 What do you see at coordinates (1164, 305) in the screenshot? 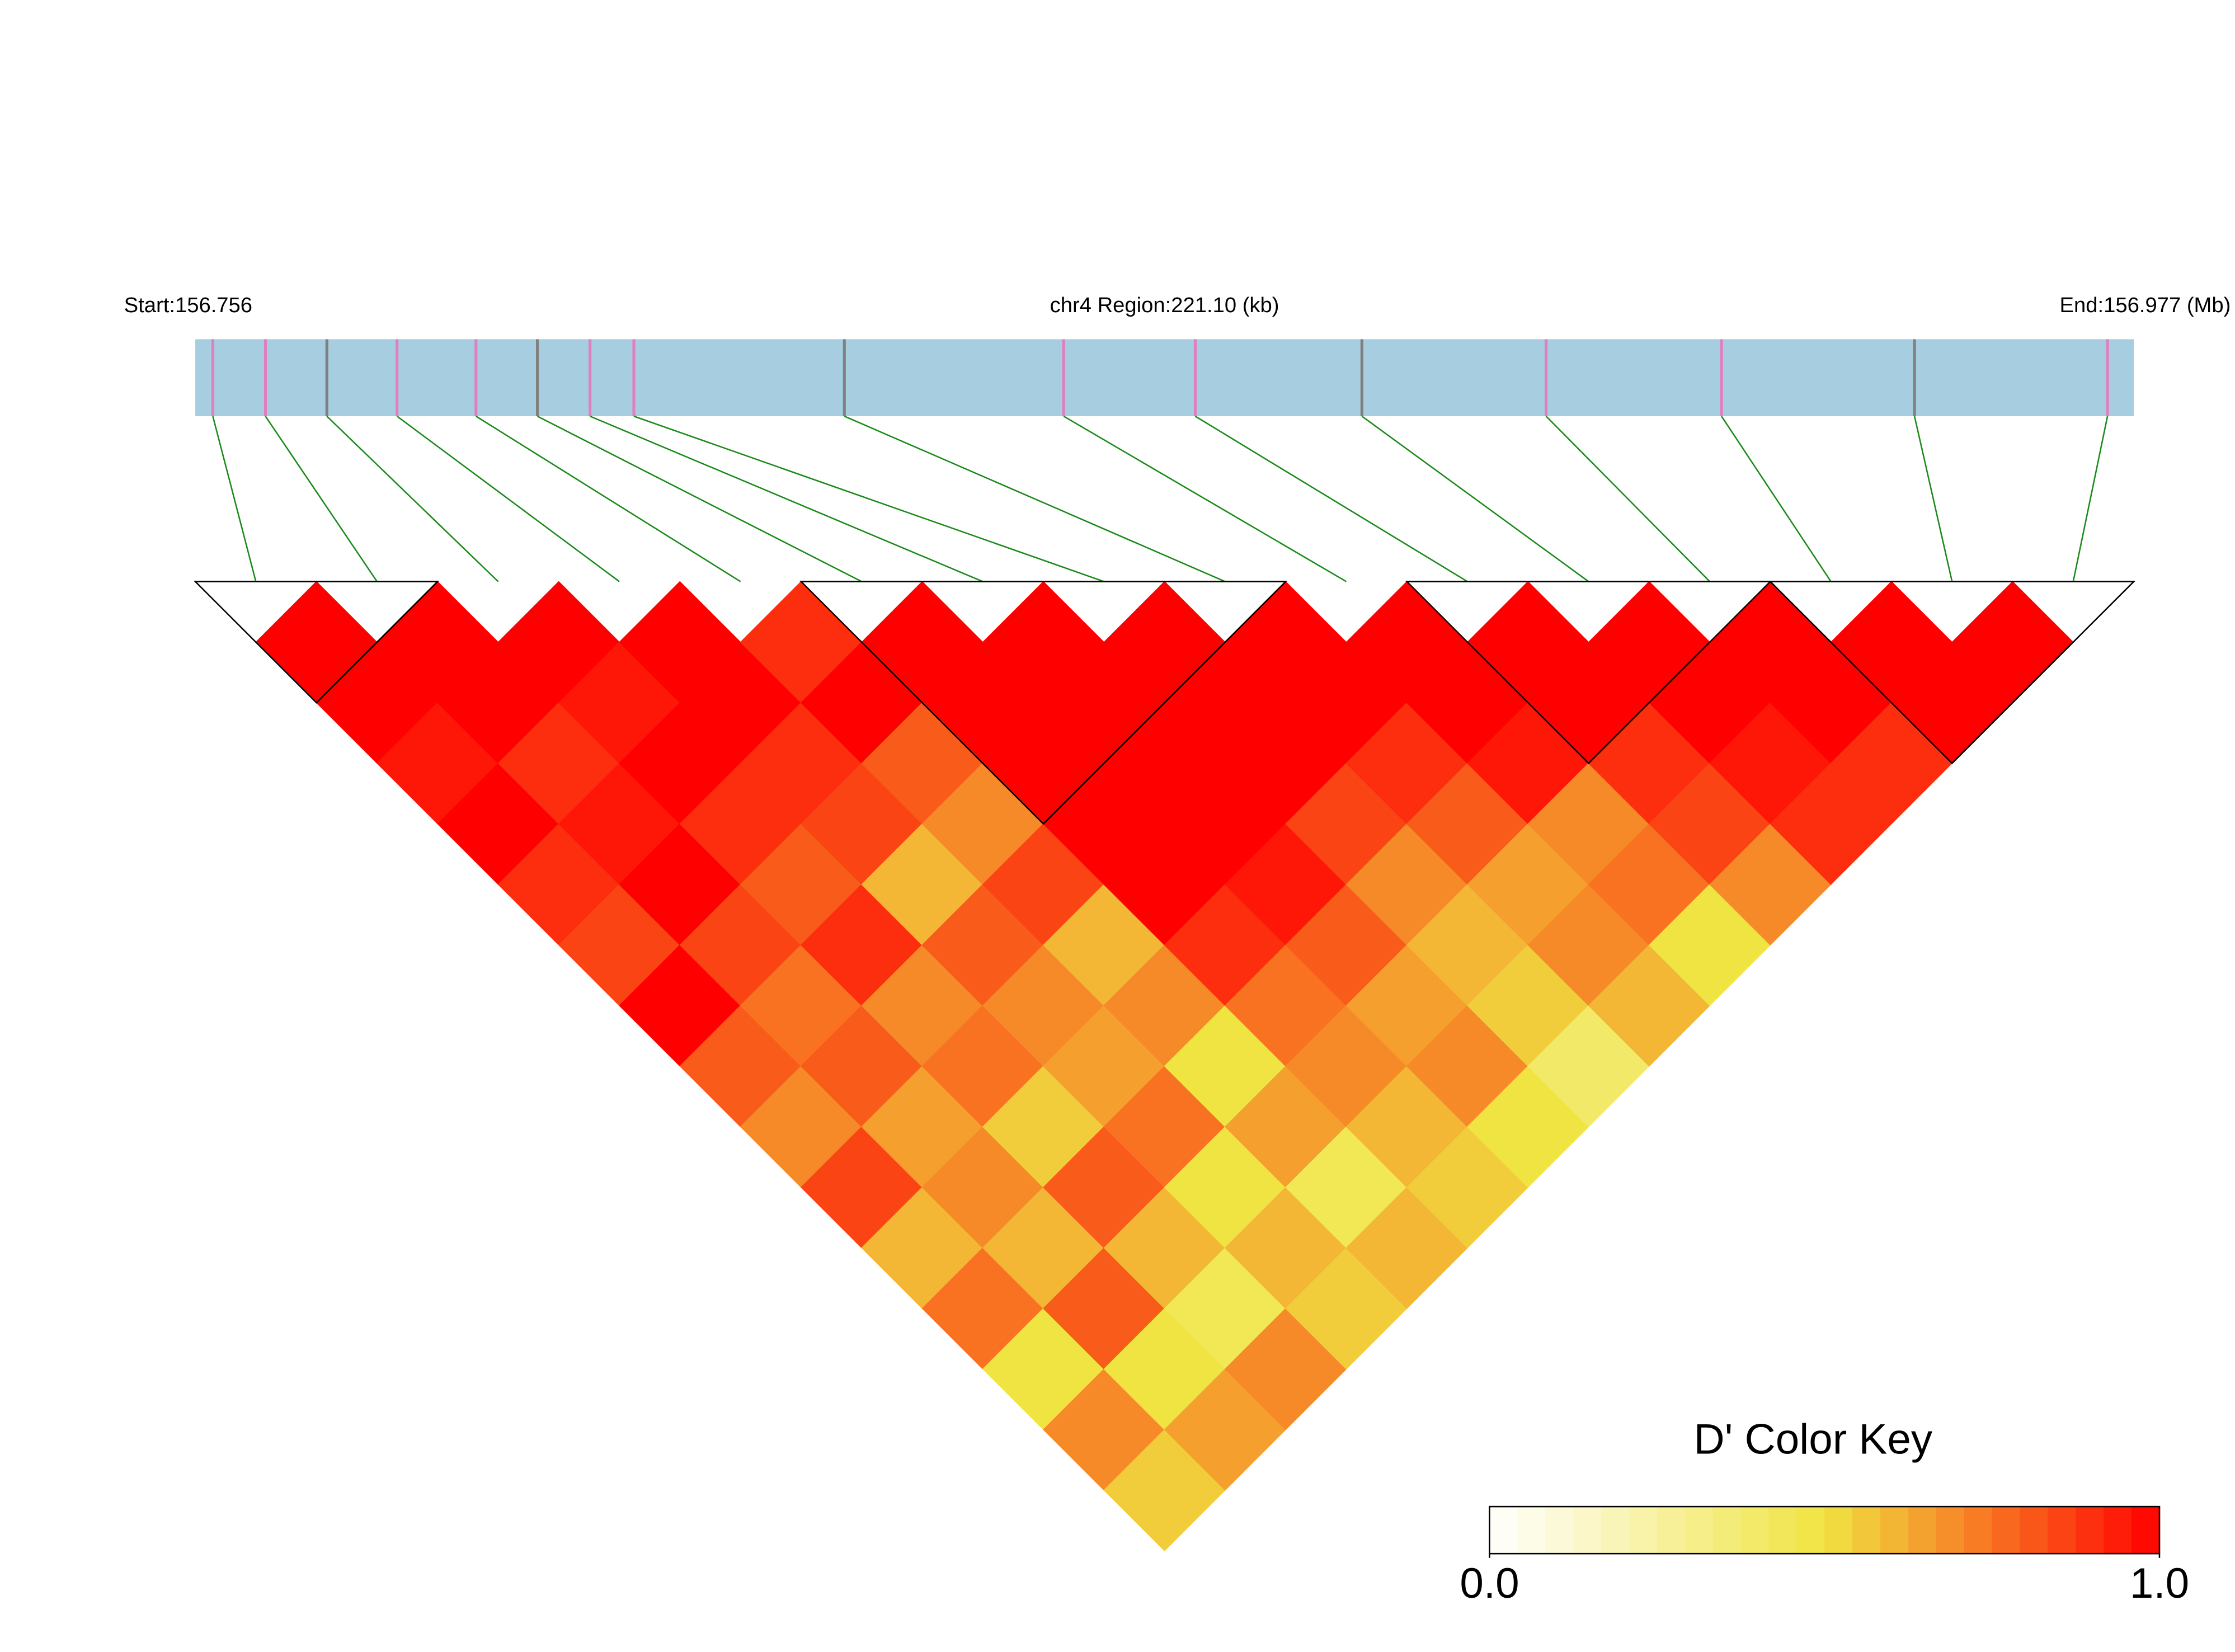
I see `region-label: chr4 Region:221.10 (kb)` at bounding box center [1164, 305].